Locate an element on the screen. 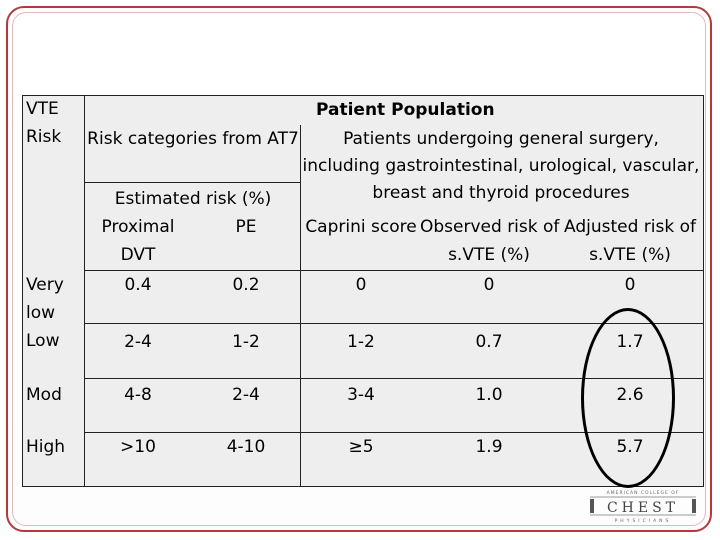 This screenshot has height=540, width=720. cell-verylow-adjusted: 0 is located at coordinates (630, 285).